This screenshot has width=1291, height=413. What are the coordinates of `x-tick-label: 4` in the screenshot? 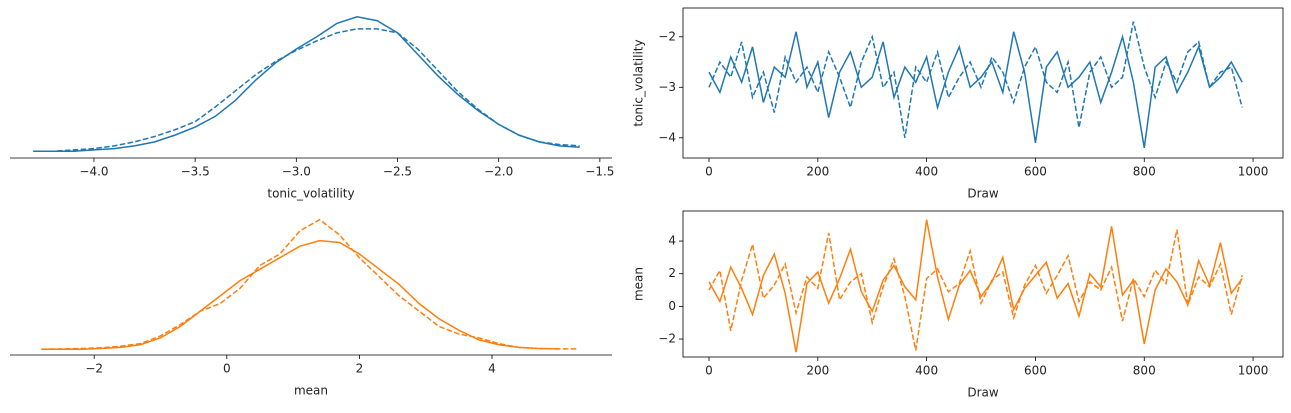 It's located at (492, 369).